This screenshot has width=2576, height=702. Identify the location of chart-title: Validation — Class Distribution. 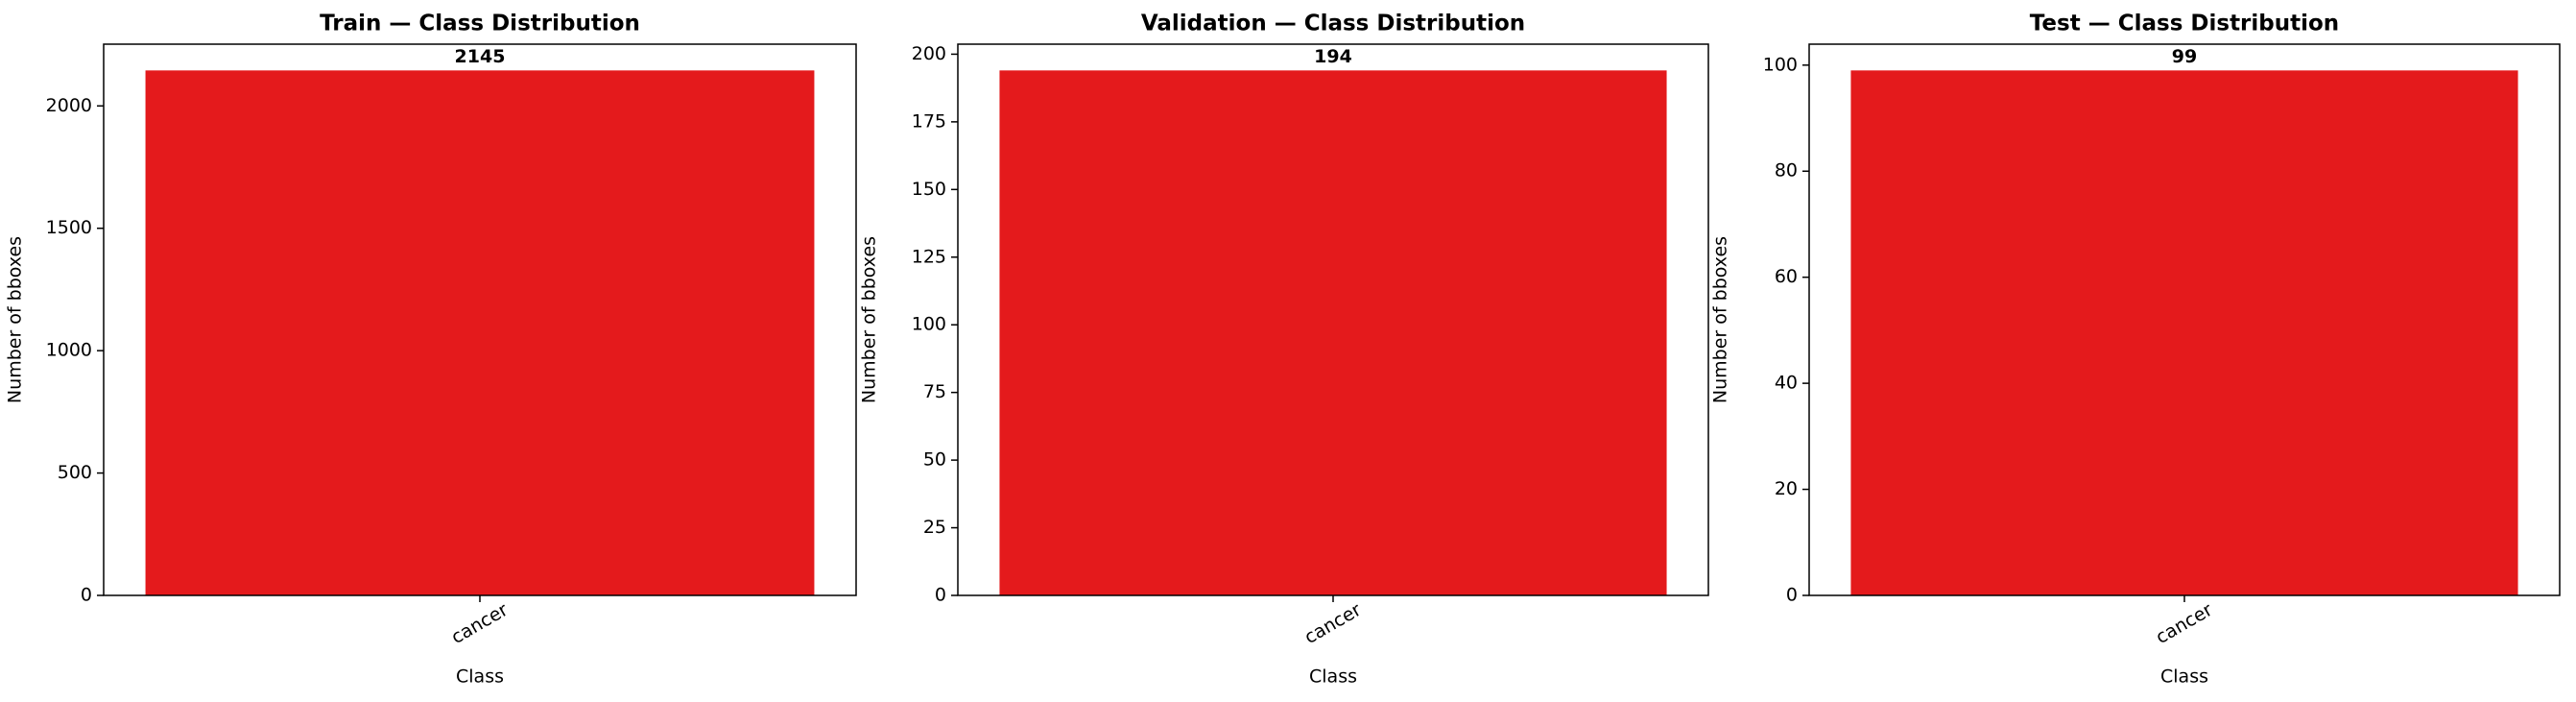
(1333, 24).